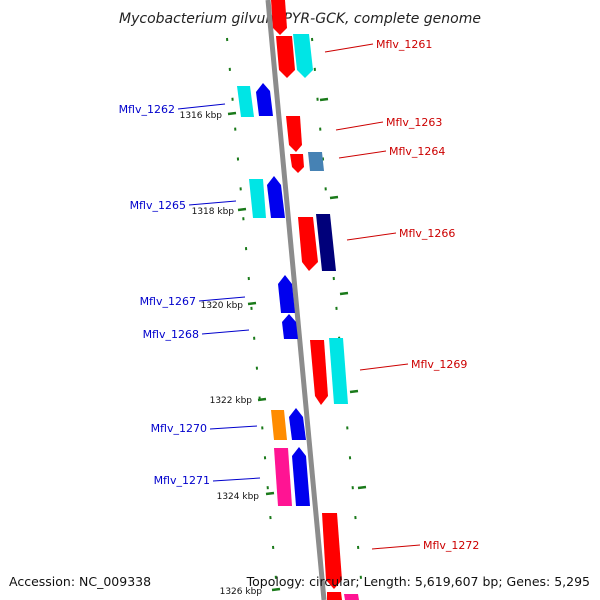 Image resolution: width=600 pixels, height=600 pixels. What do you see at coordinates (147, 109) in the screenshot?
I see `gene-label: Mflv_1262` at bounding box center [147, 109].